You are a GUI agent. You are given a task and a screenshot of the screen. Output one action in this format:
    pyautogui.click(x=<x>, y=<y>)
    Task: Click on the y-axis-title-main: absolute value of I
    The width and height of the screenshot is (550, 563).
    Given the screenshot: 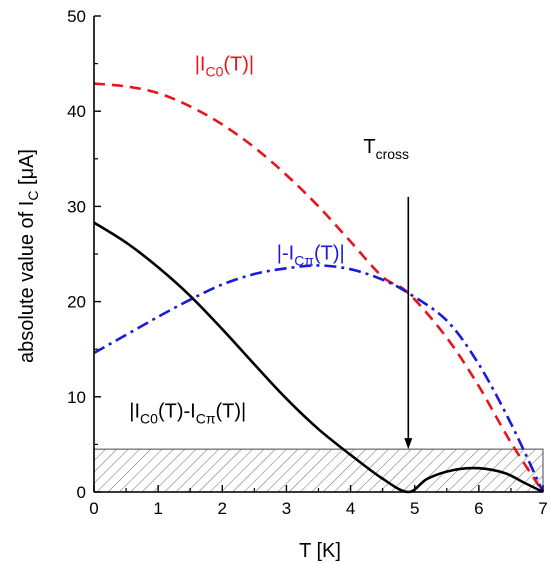 What is the action you would take?
    pyautogui.click(x=27, y=282)
    